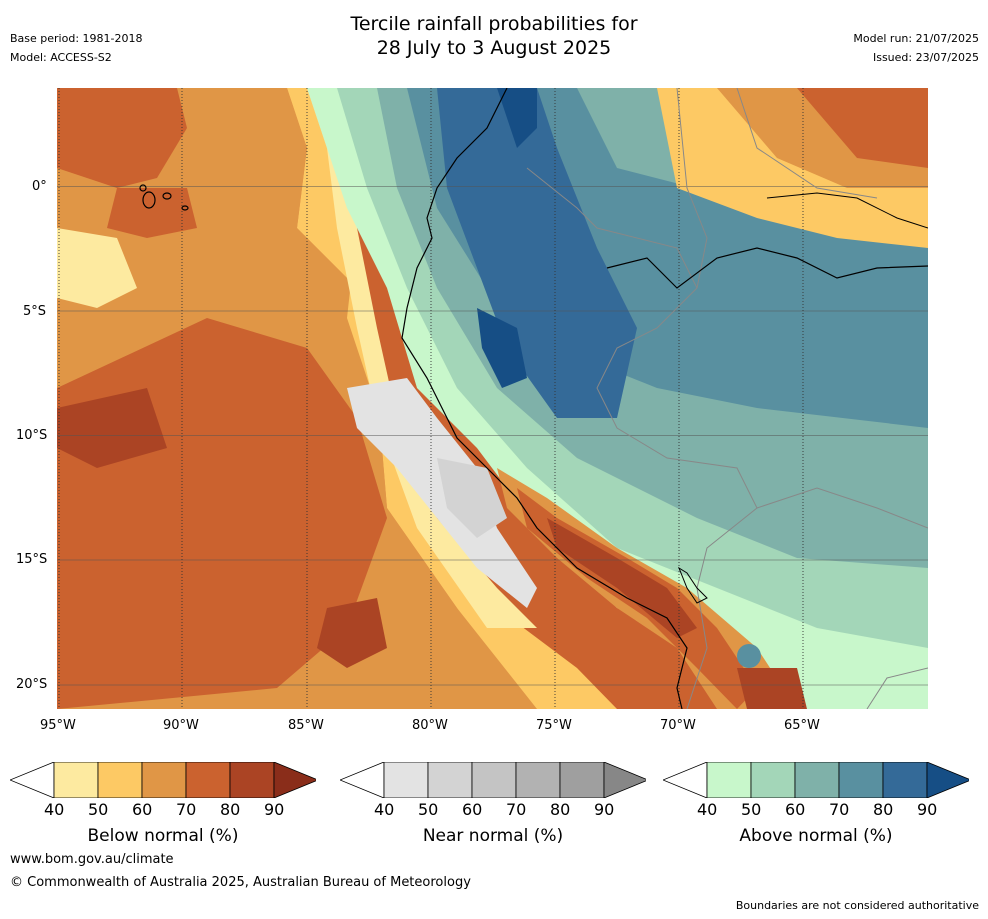  Describe the element at coordinates (847, 210) in the screenshot. I see `northern-coastline` at that location.